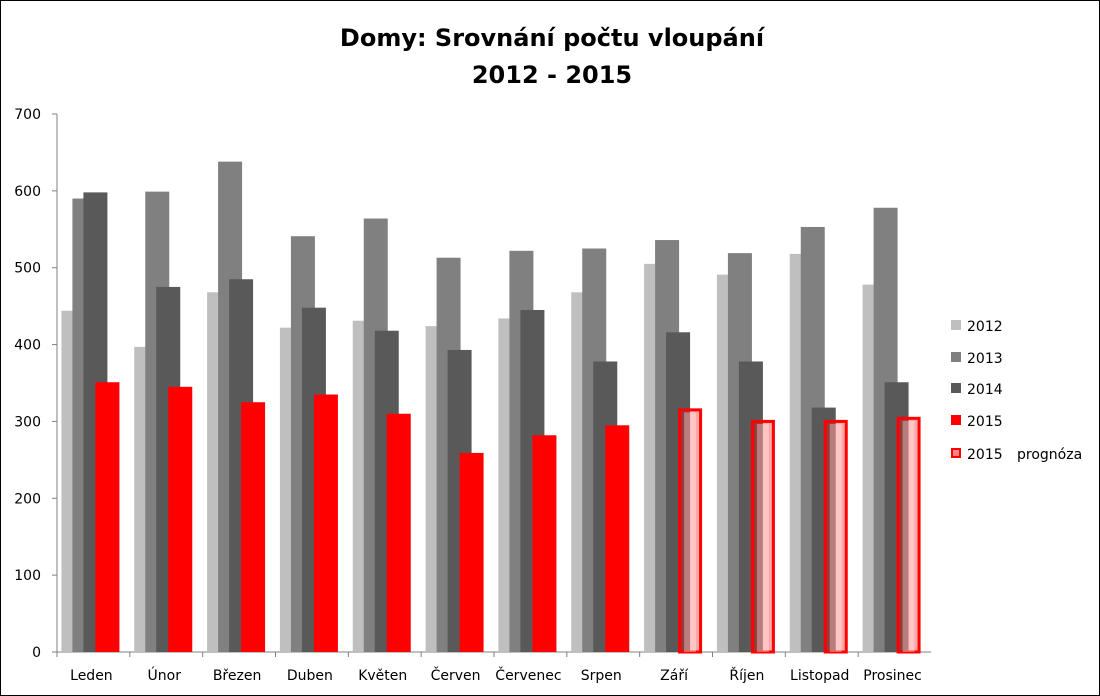  What do you see at coordinates (237, 676) in the screenshot?
I see `x-tick-label: Březen` at bounding box center [237, 676].